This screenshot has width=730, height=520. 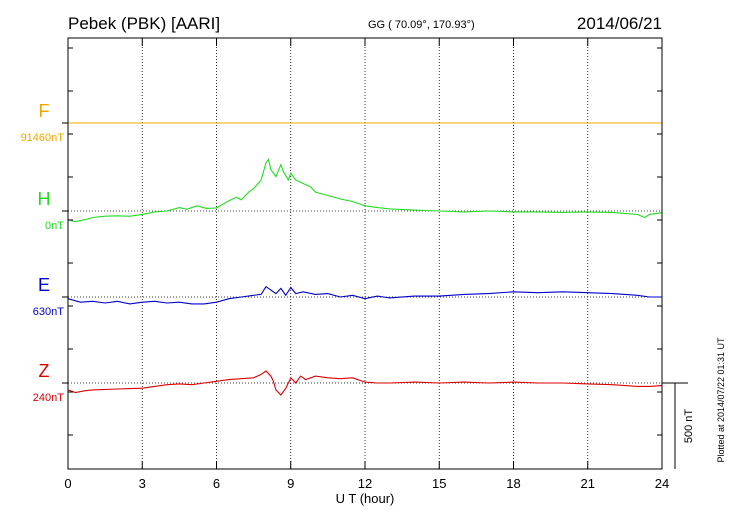 I want to click on series-baseline-value-z: 240nT, so click(x=48, y=398).